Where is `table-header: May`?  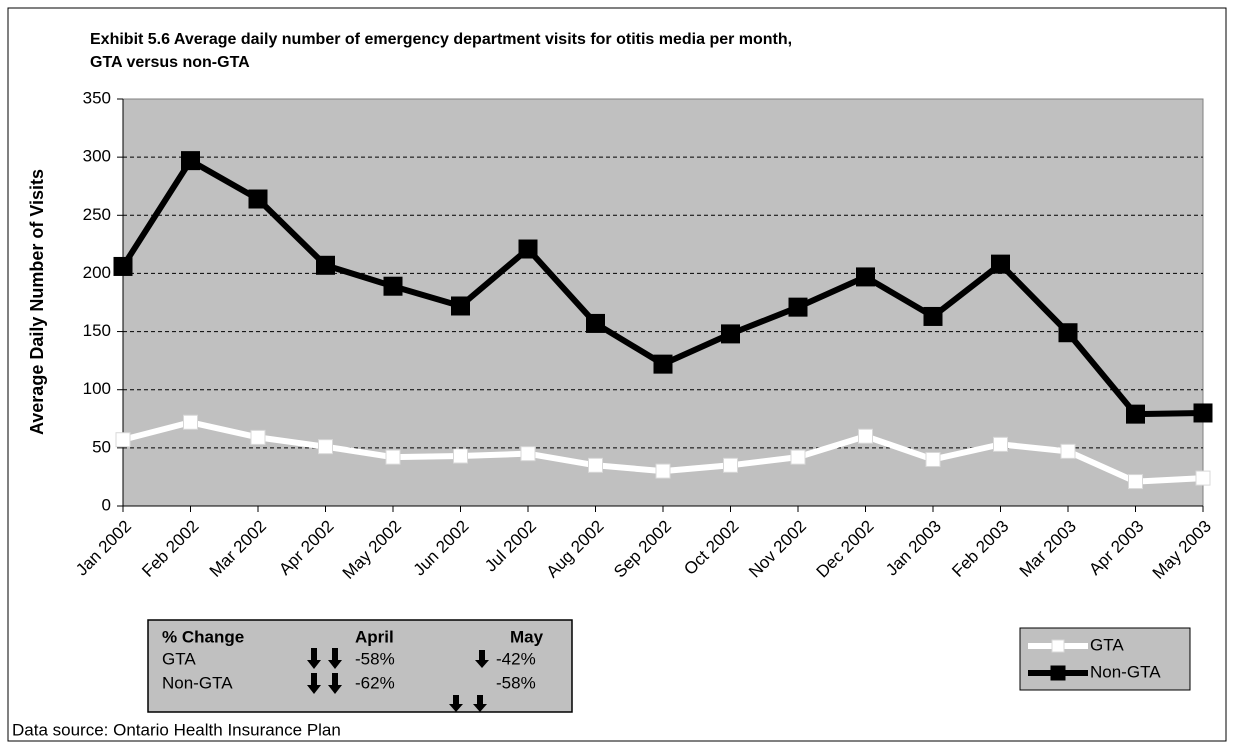
table-header: May is located at coordinates (527, 636).